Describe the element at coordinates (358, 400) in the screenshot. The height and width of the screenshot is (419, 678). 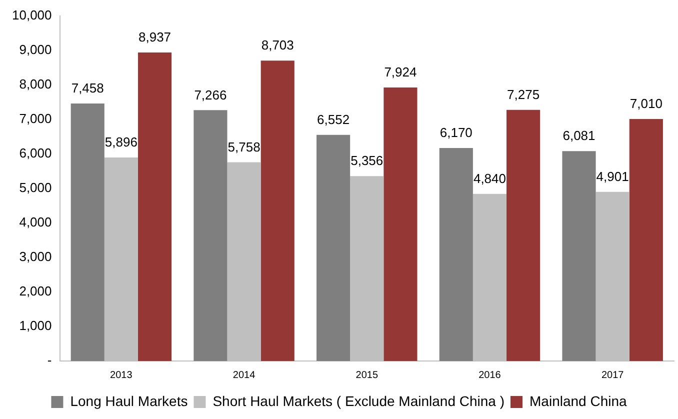
I see `legend-label: Short Haul Markets ( Exclude Mainland China )` at that location.